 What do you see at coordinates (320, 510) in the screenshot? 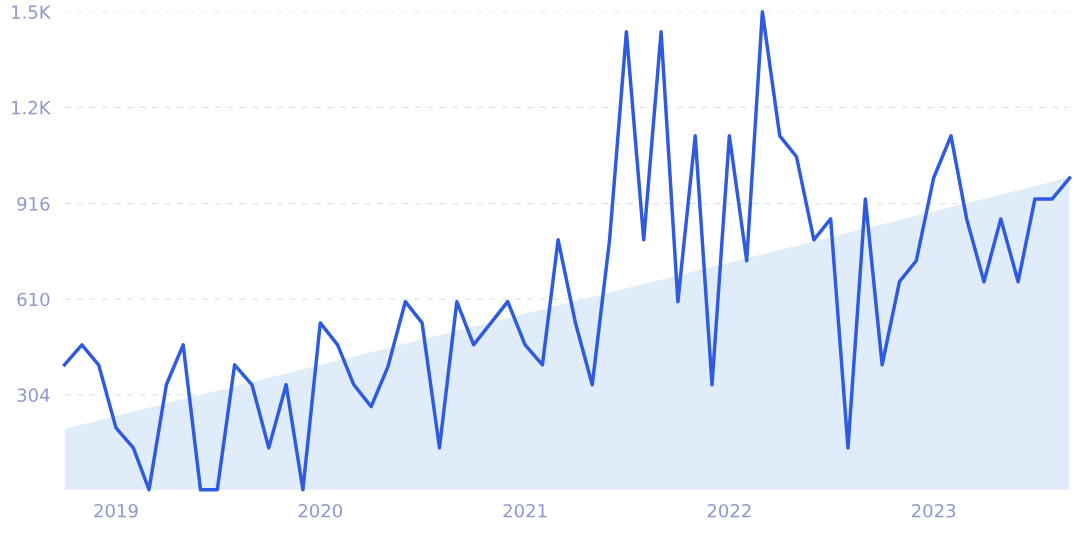
I see `x-tick-label: 2020` at bounding box center [320, 510].